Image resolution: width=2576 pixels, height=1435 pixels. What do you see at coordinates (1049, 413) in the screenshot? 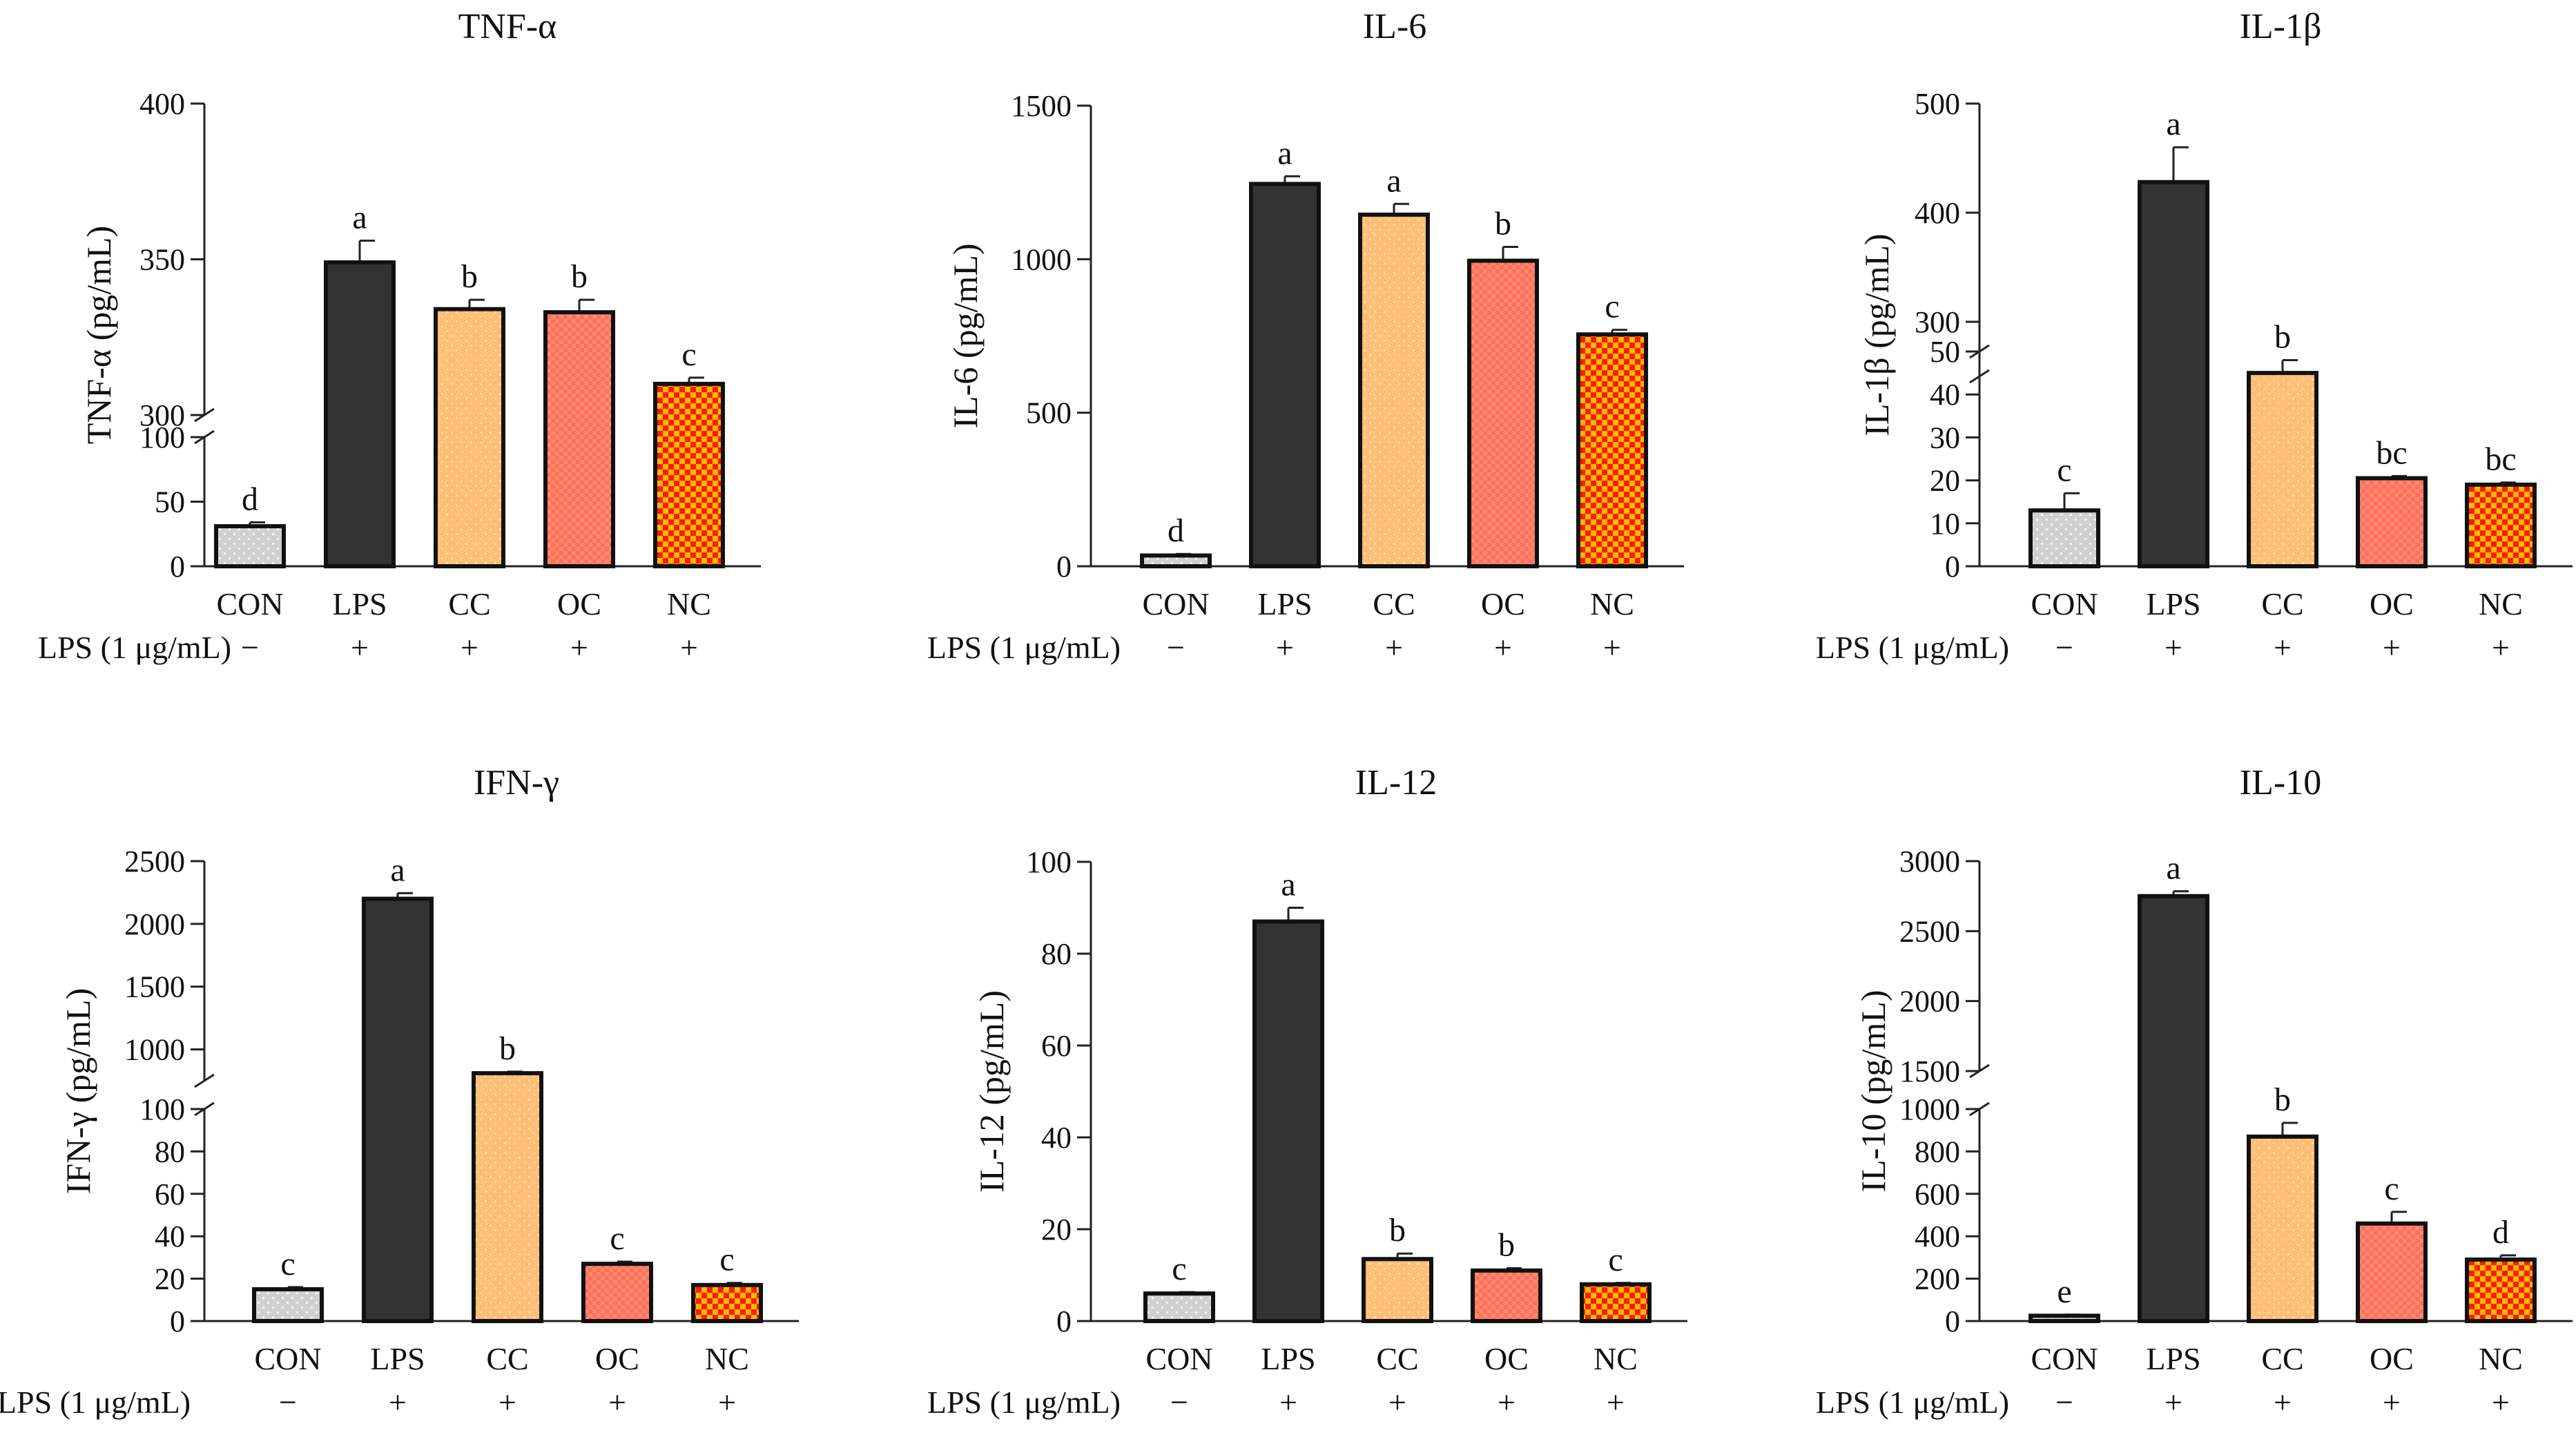
I see `y-tick-label: 500` at bounding box center [1049, 413].